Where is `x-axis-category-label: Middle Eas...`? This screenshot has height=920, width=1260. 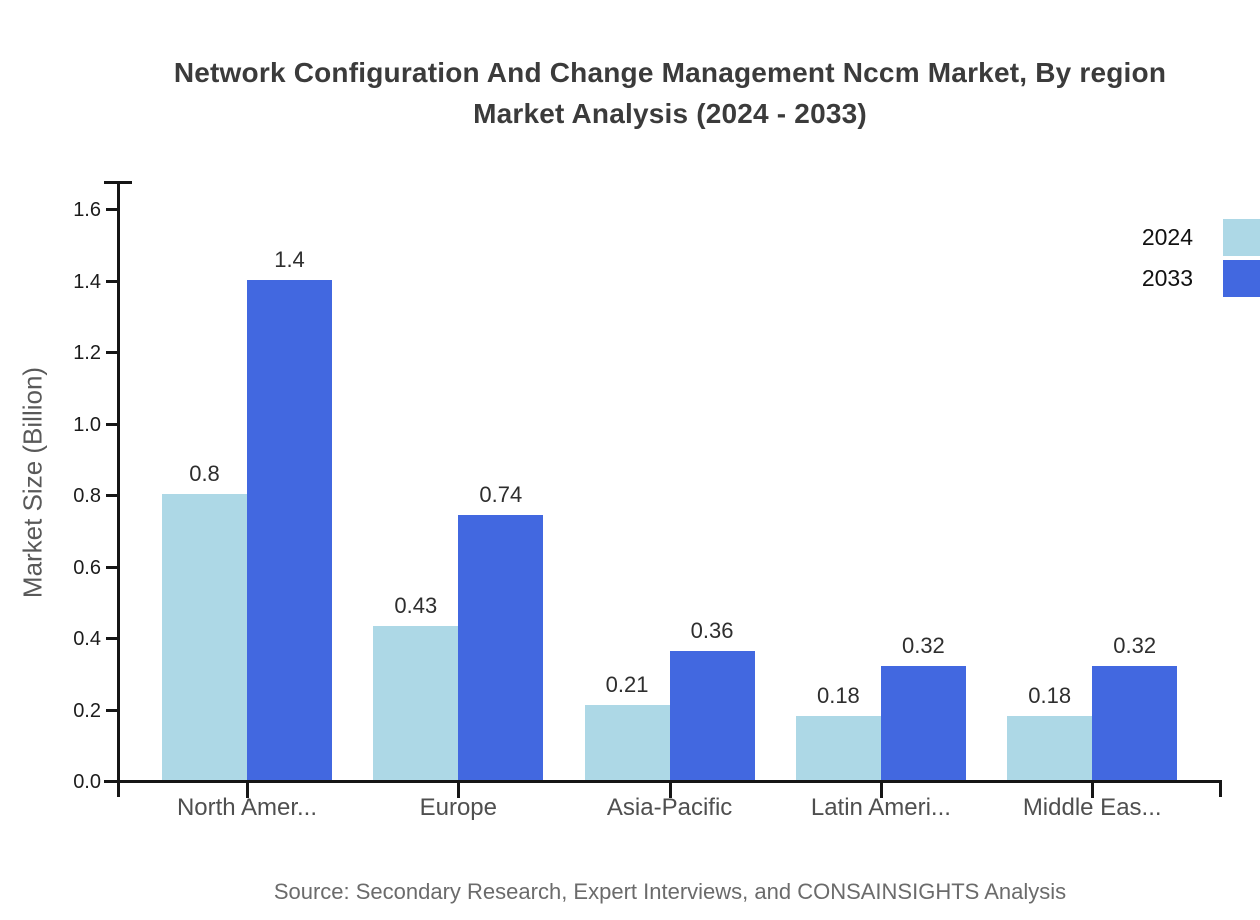
x-axis-category-label: Middle Eas... is located at coordinates (1092, 807).